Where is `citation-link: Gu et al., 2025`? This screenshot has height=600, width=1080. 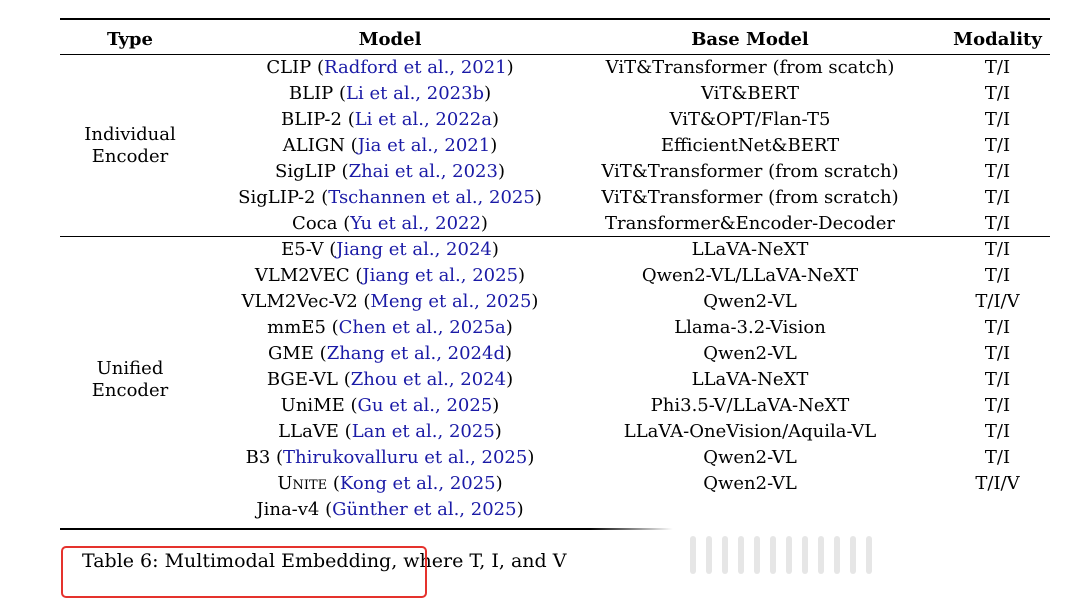 citation-link: Gu et al., 2025 is located at coordinates (425, 405).